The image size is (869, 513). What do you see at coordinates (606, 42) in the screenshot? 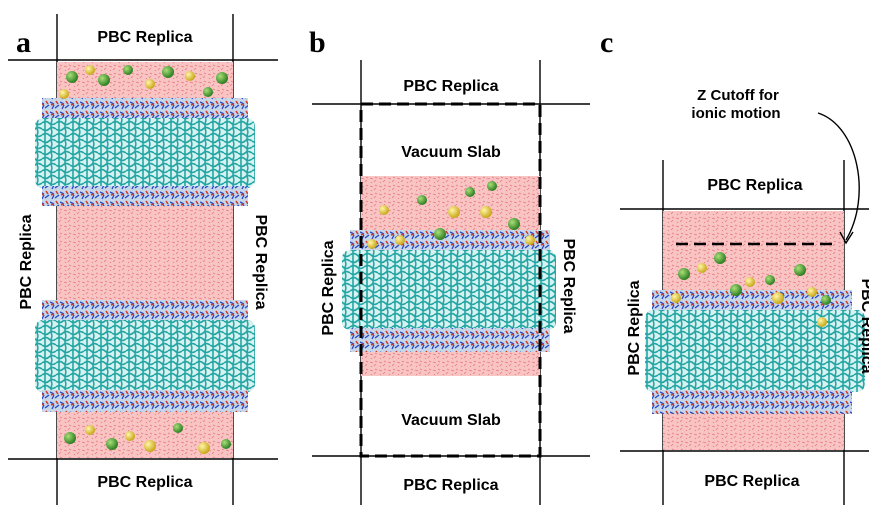
I see `panel-letter-c: c` at bounding box center [606, 42].